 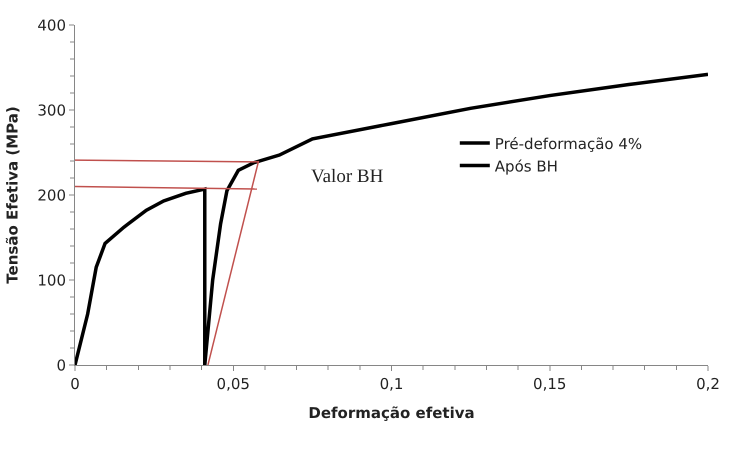 What do you see at coordinates (708, 384) in the screenshot?
I see `x-tick-label: 0,2` at bounding box center [708, 384].